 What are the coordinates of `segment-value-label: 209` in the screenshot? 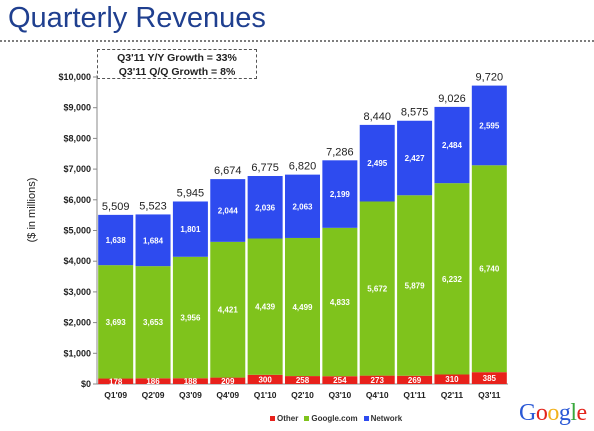 It's located at (228, 381).